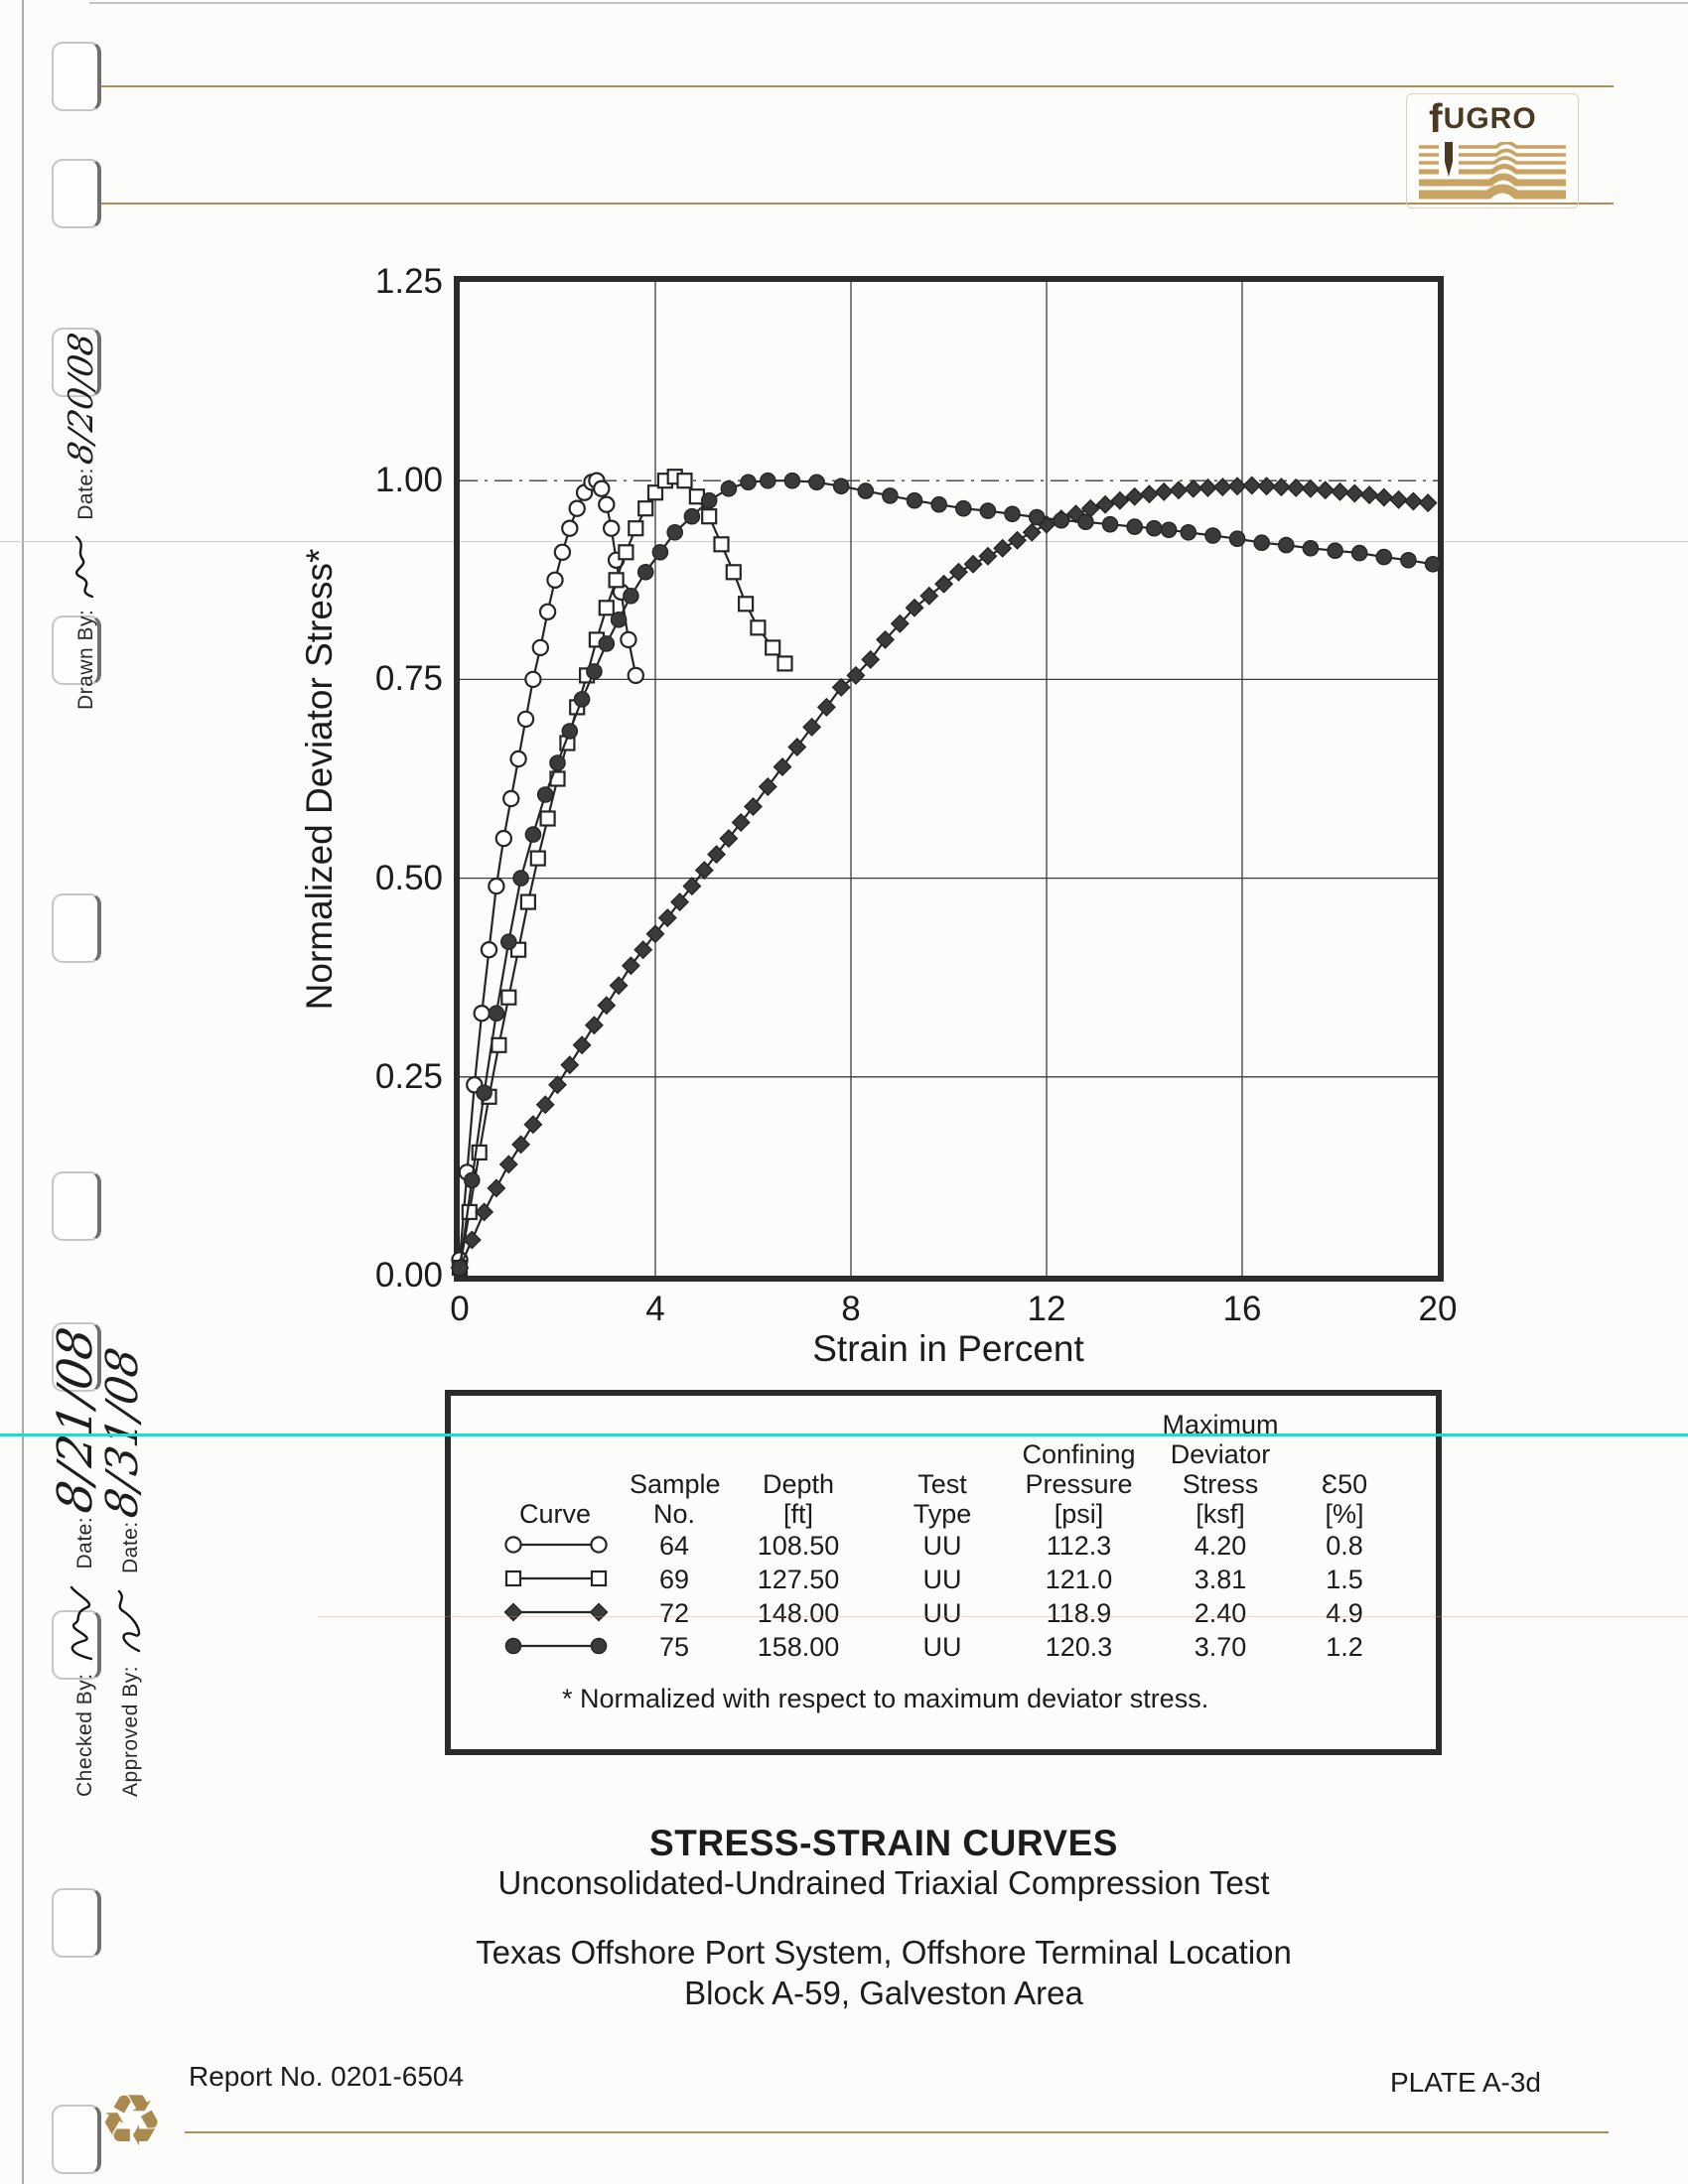 This screenshot has width=1688, height=2184. What do you see at coordinates (674, 1612) in the screenshot?
I see `legend-cell-sample_no: 72` at bounding box center [674, 1612].